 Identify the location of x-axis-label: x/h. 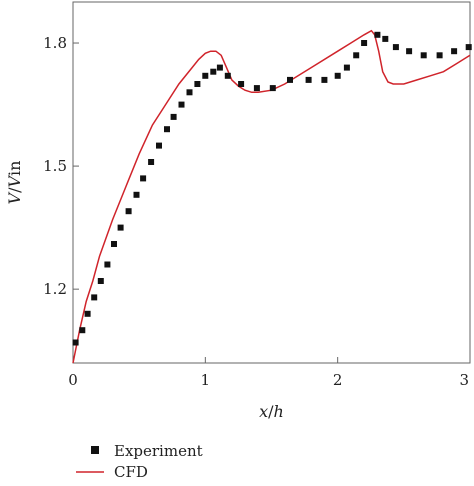
(271, 411).